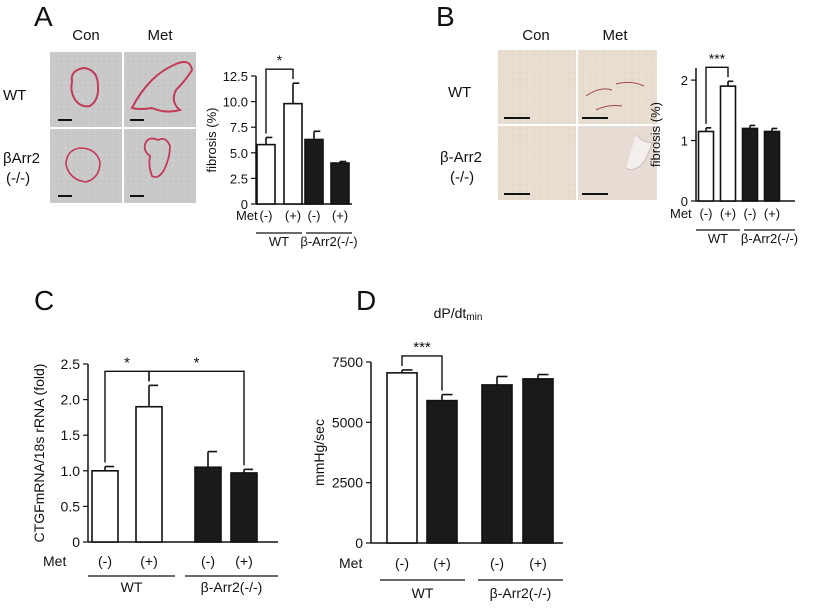  What do you see at coordinates (235, 76) in the screenshot?
I see `y-tick-label-a-5: 12.5` at bounding box center [235, 76].